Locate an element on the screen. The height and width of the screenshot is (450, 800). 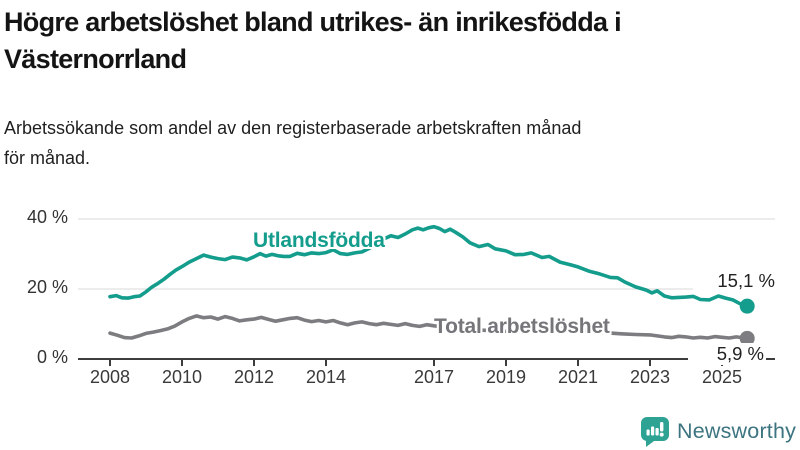
newsworthy-logo: Newsworthy is located at coordinates (718, 431).